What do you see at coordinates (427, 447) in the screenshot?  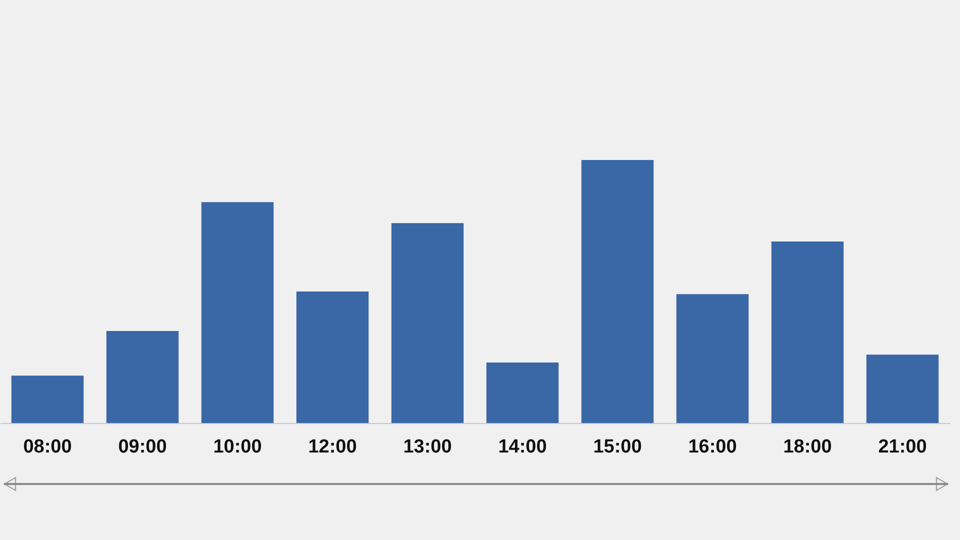 I see `x-tick-label: 13:00` at bounding box center [427, 447].